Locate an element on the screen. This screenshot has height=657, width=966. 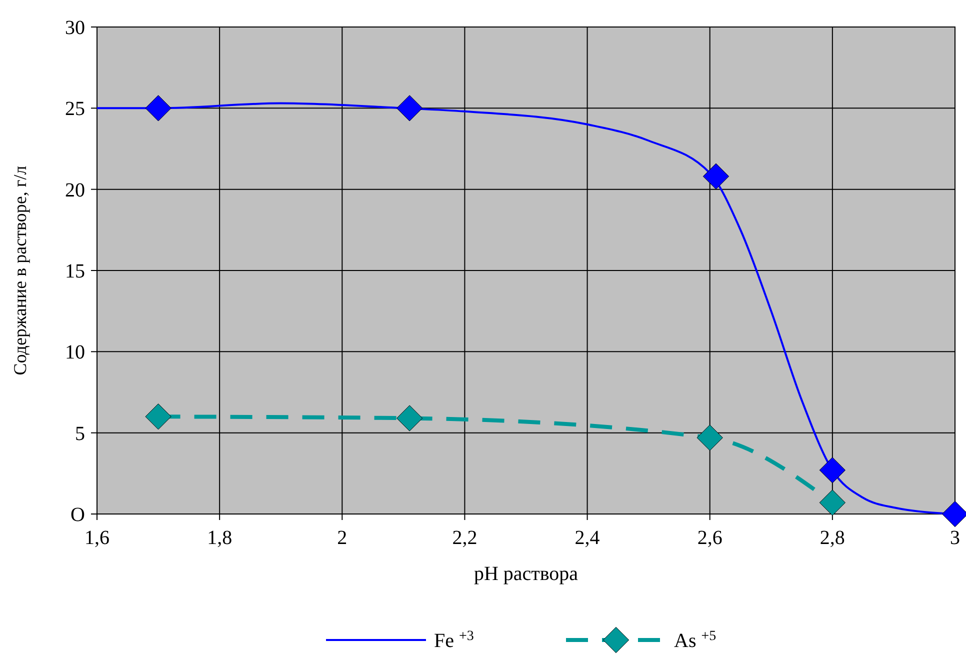
y-tick-label: O is located at coordinates (77, 515).